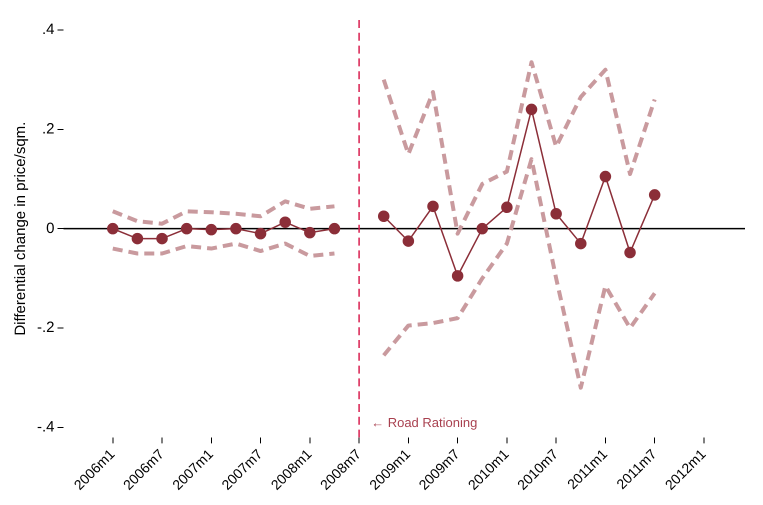  I want to click on y-tick-label: .4, so click(48, 29).